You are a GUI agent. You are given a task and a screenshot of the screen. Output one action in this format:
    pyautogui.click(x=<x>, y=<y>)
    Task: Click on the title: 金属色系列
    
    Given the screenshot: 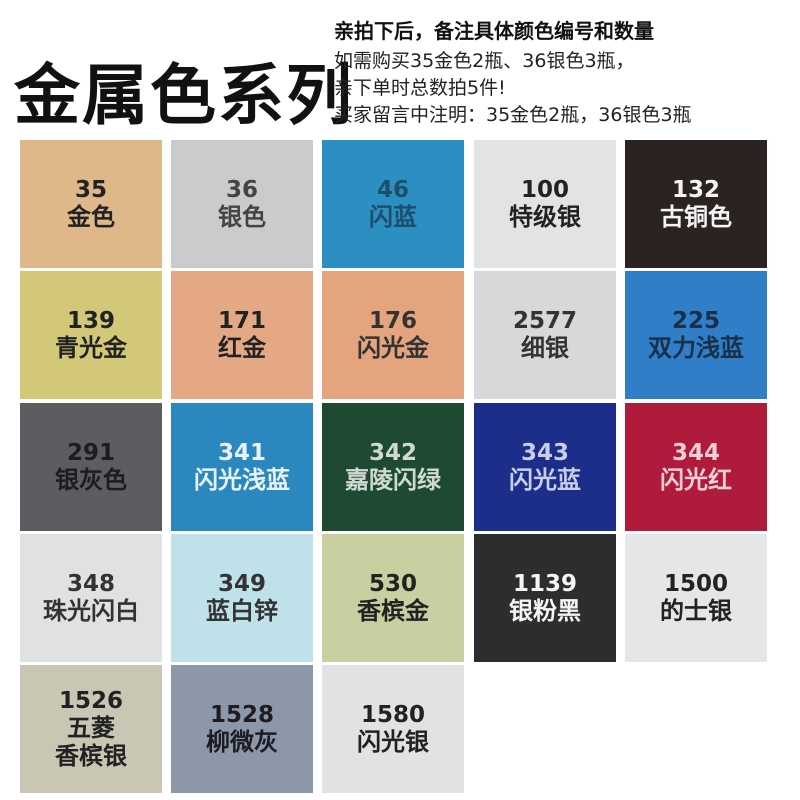 What is the action you would take?
    pyautogui.click(x=184, y=95)
    